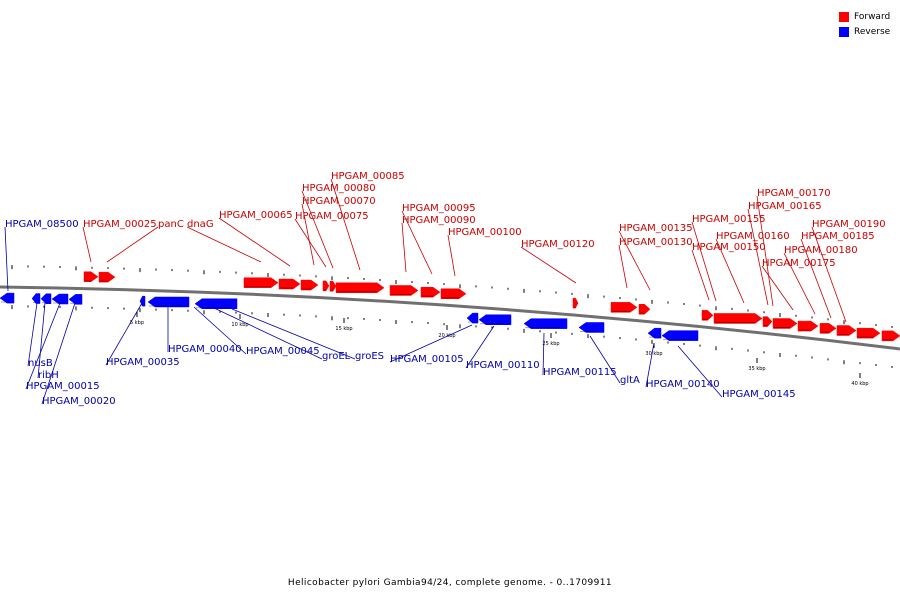 This screenshot has width=900, height=600. What do you see at coordinates (368, 176) in the screenshot?
I see `gene-label-hpgam_00085: HPGAM_00085` at bounding box center [368, 176].